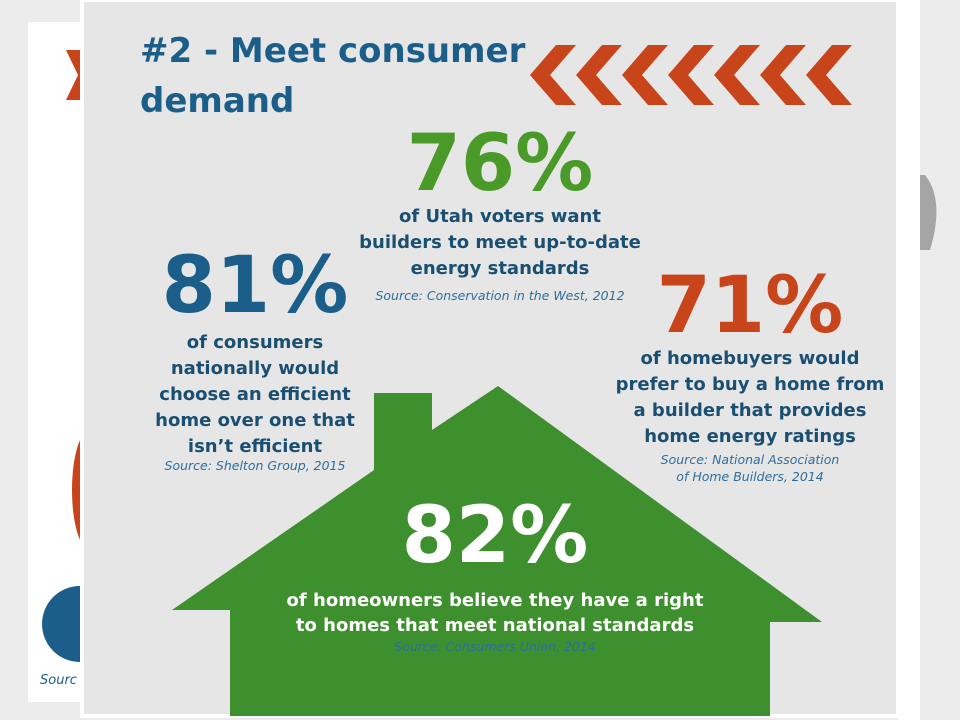 This screenshot has height=720, width=960. Describe the element at coordinates (749, 476) in the screenshot. I see `stat-source: of Home Builders, 2014` at that location.